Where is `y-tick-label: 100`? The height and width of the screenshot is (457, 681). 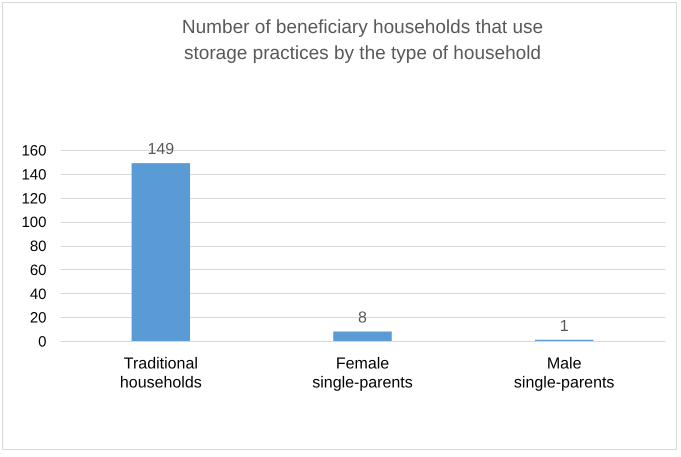 y-tick-label: 100 is located at coordinates (33, 223).